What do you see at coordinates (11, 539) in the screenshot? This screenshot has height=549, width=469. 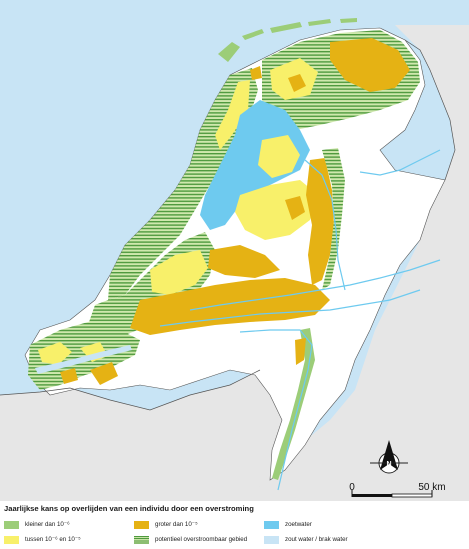 I see `legend-swatch-yellow` at bounding box center [11, 539].